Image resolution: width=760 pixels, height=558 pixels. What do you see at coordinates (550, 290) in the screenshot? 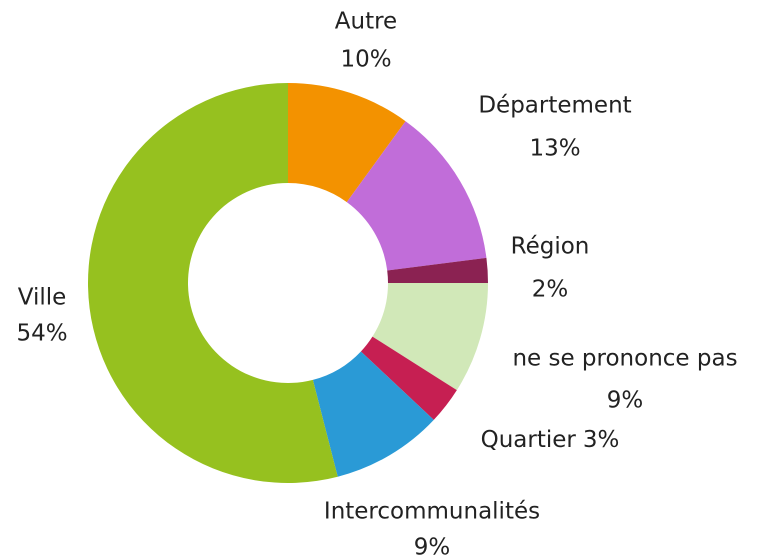
I see `value-label: 2%` at bounding box center [550, 290].